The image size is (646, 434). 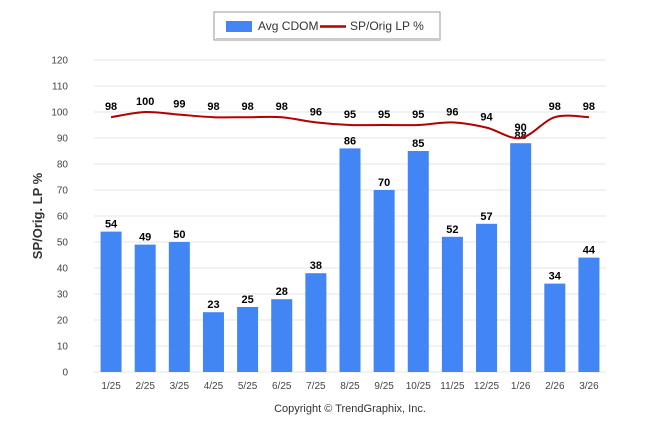 What do you see at coordinates (288, 26) in the screenshot?
I see `legend-label-bar: Avg CDOM` at bounding box center [288, 26].